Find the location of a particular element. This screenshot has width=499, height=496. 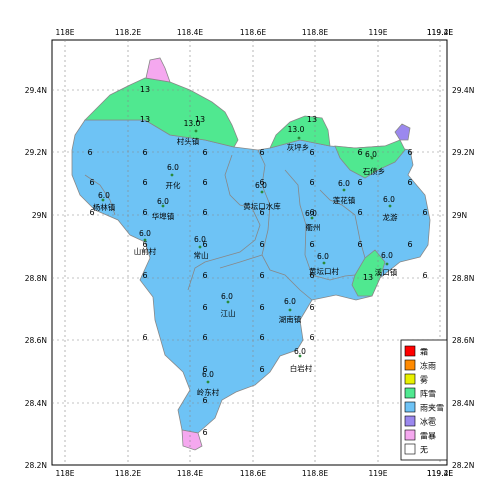

x-tick-label-bottom: 118.2E is located at coordinates (128, 473).